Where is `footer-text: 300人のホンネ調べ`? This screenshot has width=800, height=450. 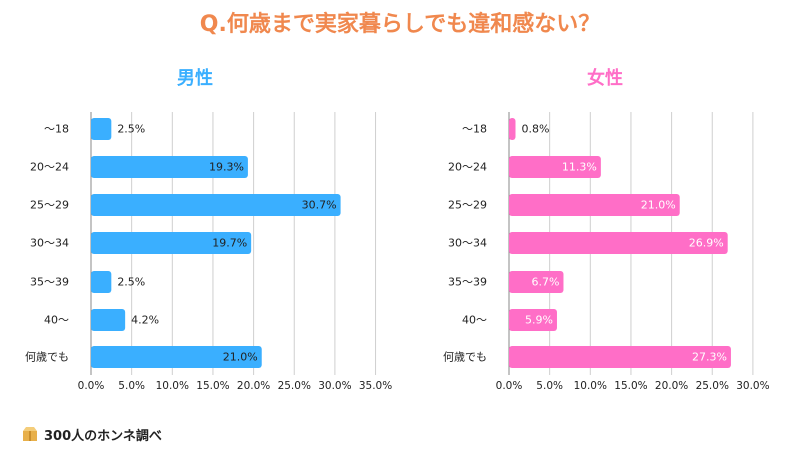
footer-text: 300人のホンネ調べ is located at coordinates (103, 436).